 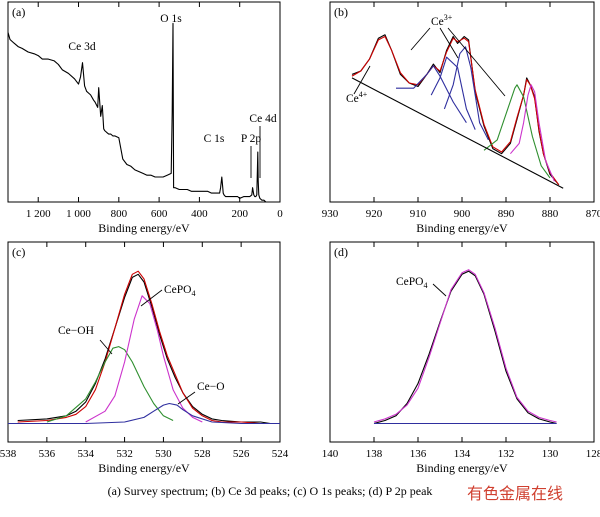 I want to click on annotation-label: Ce3+, so click(x=442, y=20).